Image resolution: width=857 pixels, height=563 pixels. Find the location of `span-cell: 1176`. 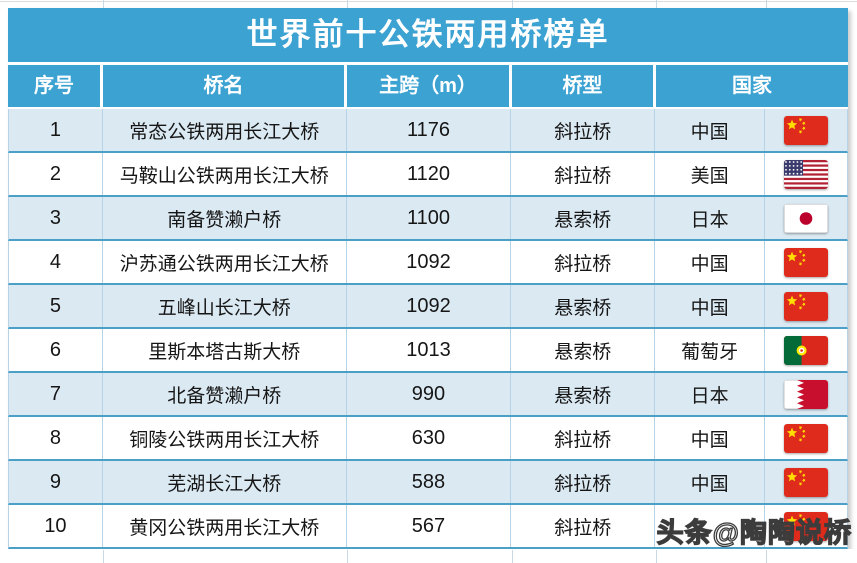

span-cell: 1176 is located at coordinates (429, 130).